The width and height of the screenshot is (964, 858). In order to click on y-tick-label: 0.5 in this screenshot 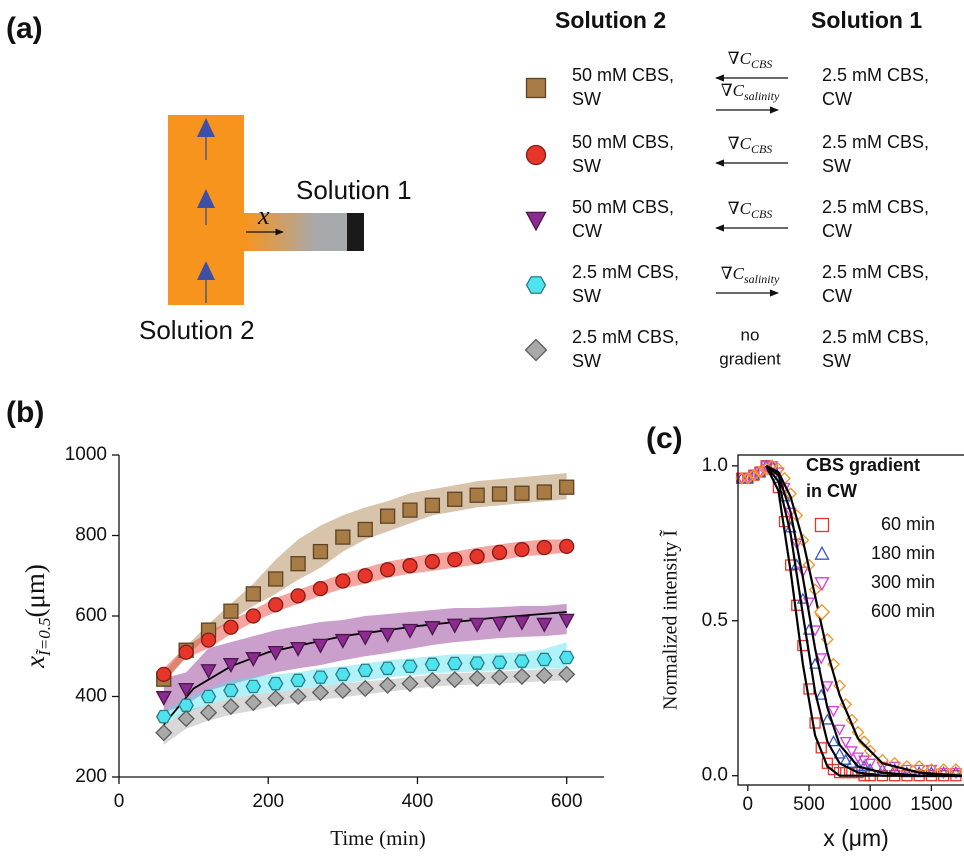, I will do `click(715, 620)`.